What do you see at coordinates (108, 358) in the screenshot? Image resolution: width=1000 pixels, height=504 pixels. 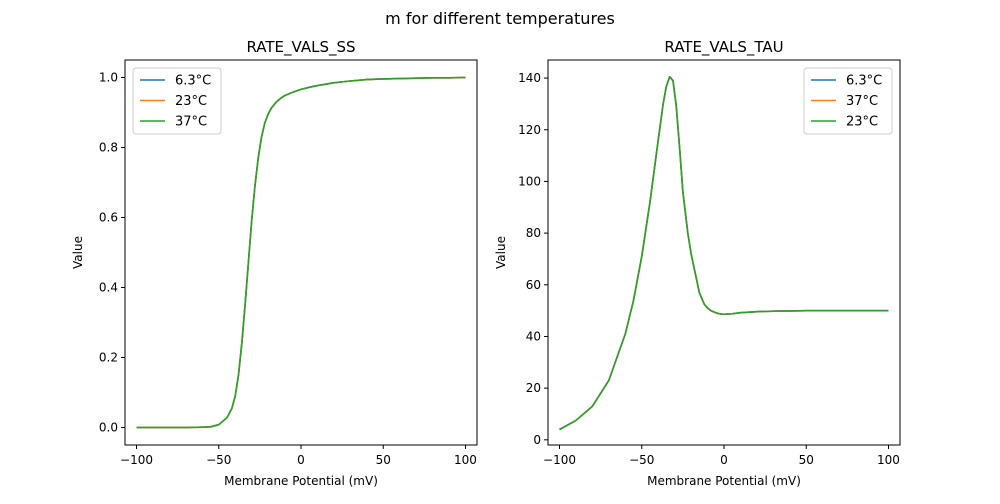 I see `y-tick-label: 0.2` at bounding box center [108, 358].